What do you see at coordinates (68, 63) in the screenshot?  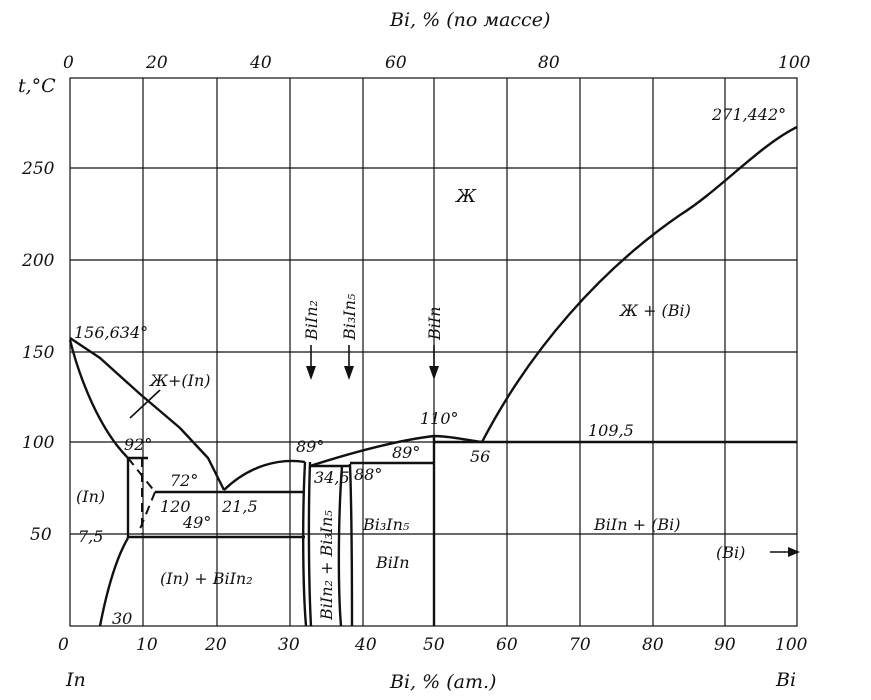 I see `top-tick: 0` at bounding box center [68, 63].